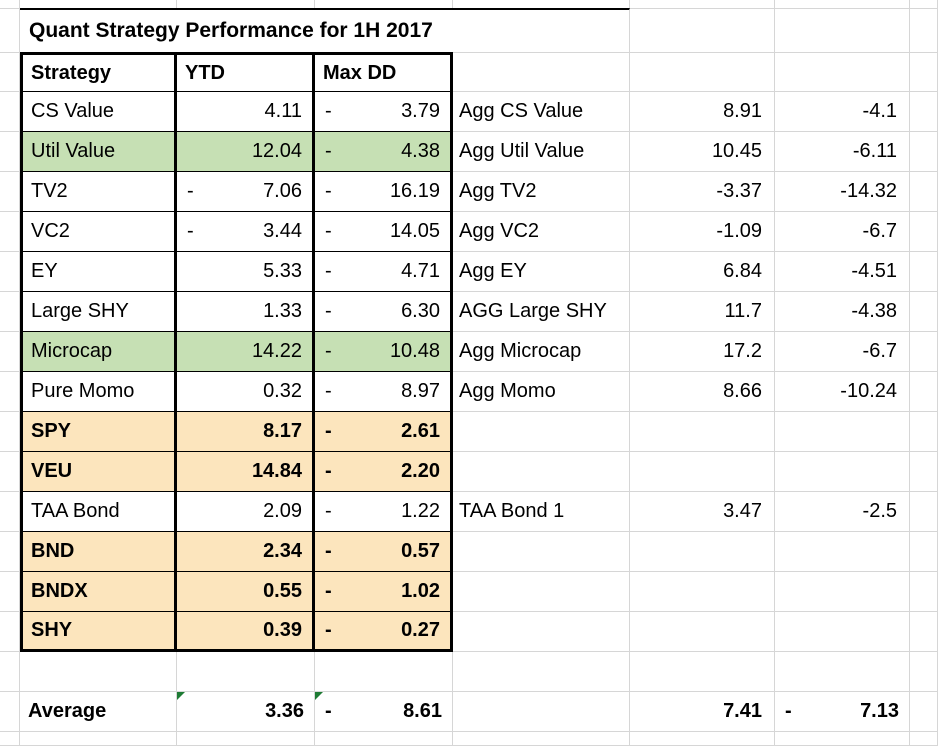 Image resolution: width=938 pixels, height=746 pixels. Describe the element at coordinates (702, 112) in the screenshot. I see `agg-ytd-cell: 8.91` at that location.